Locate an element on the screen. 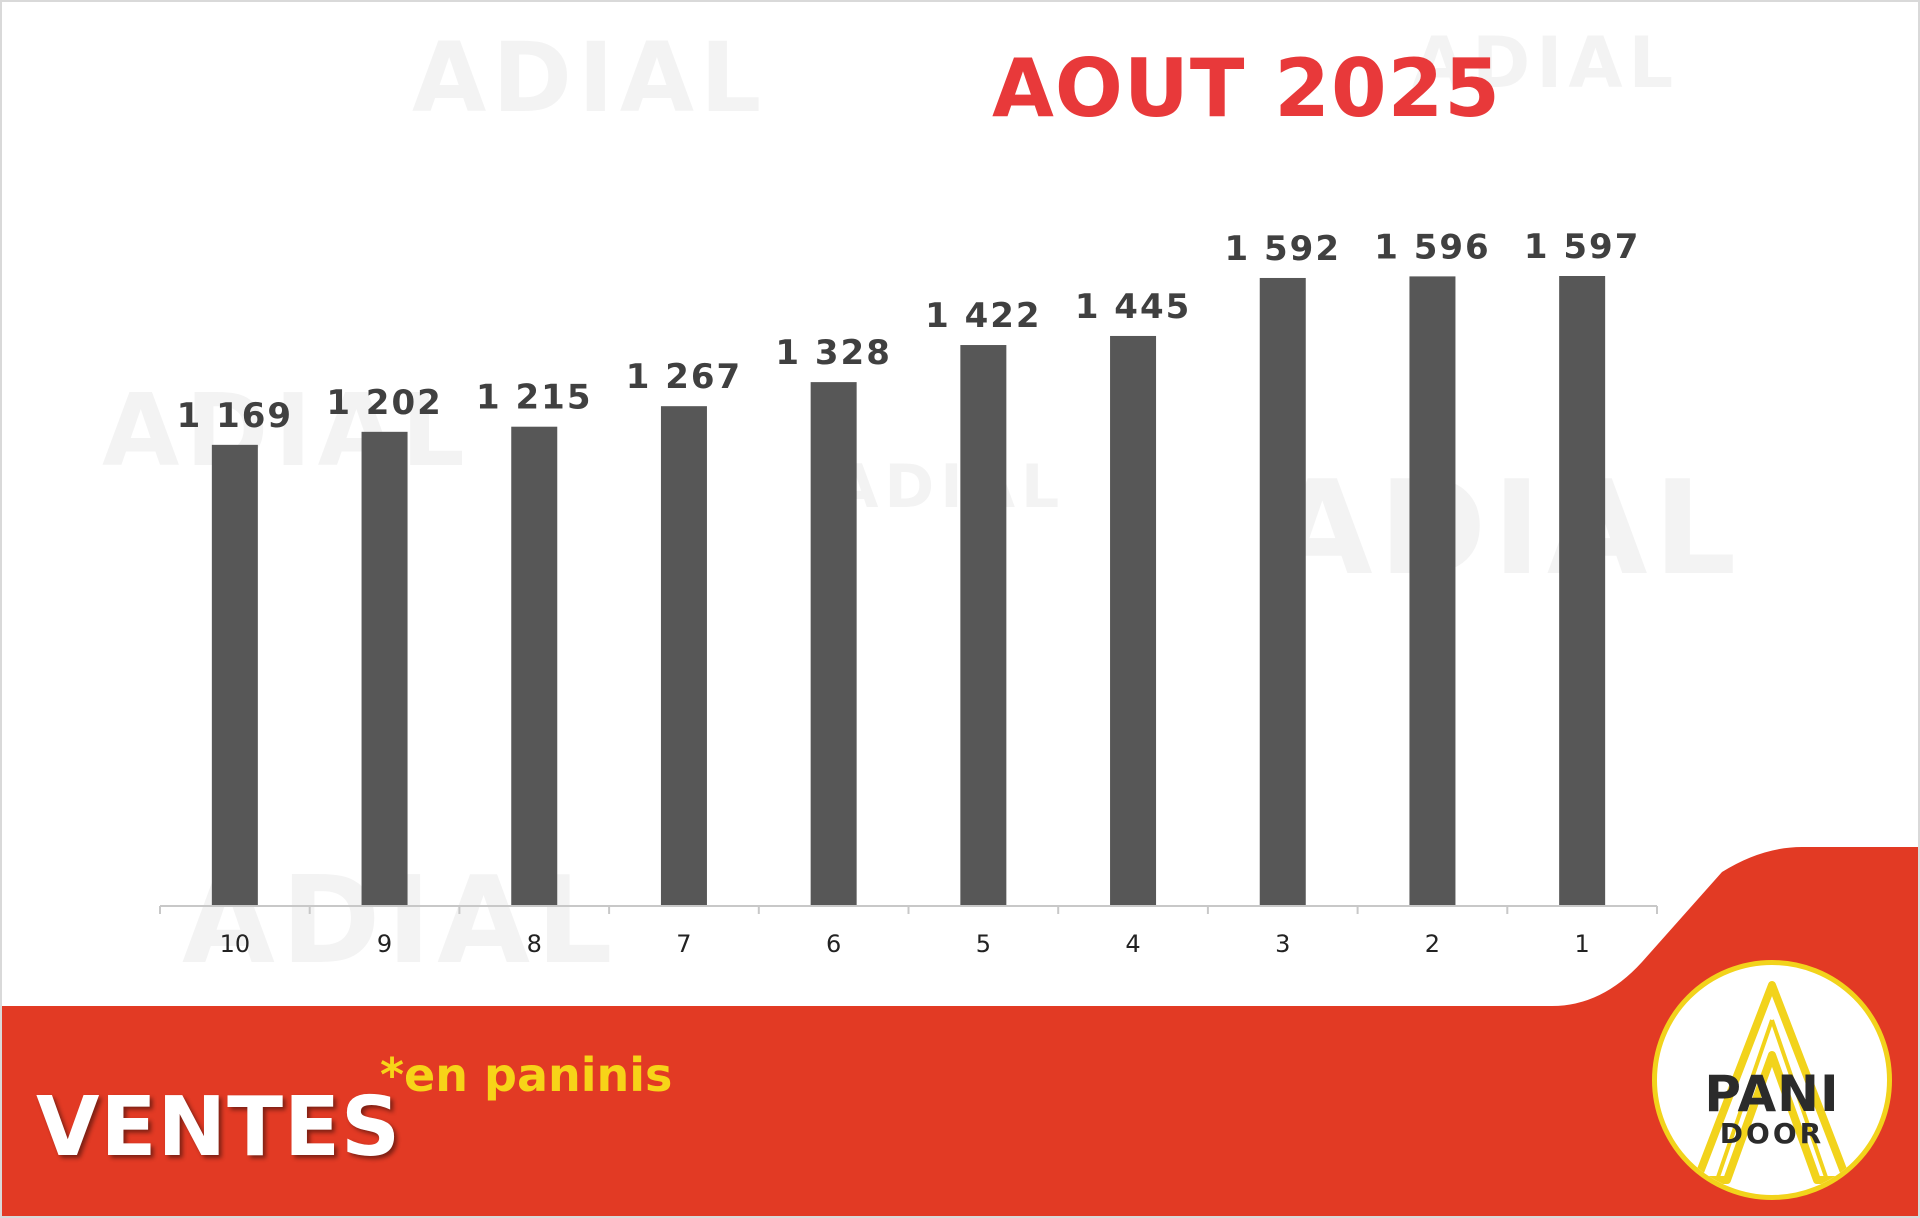  footer-title: VENTES is located at coordinates (219, 1127).